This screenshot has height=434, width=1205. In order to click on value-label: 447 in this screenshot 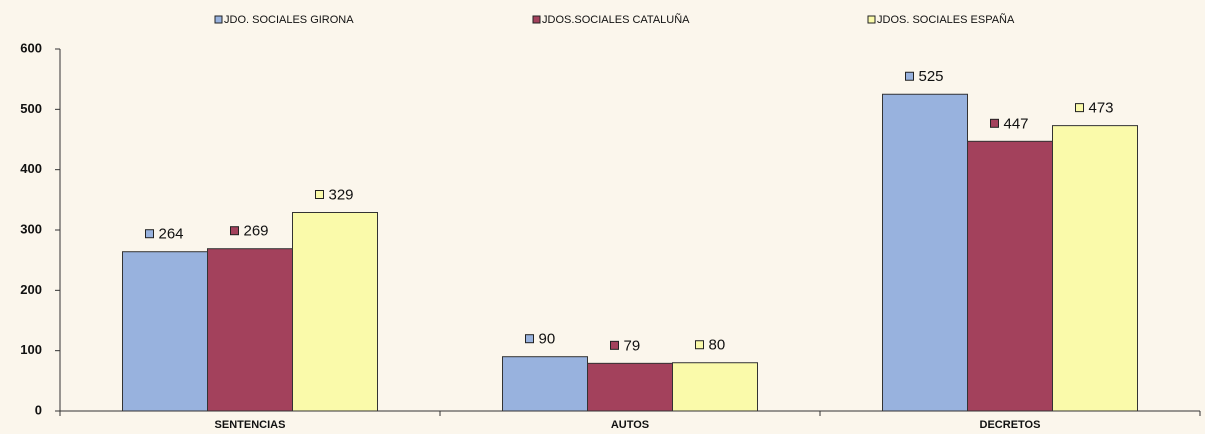, I will do `click(1016, 123)`.